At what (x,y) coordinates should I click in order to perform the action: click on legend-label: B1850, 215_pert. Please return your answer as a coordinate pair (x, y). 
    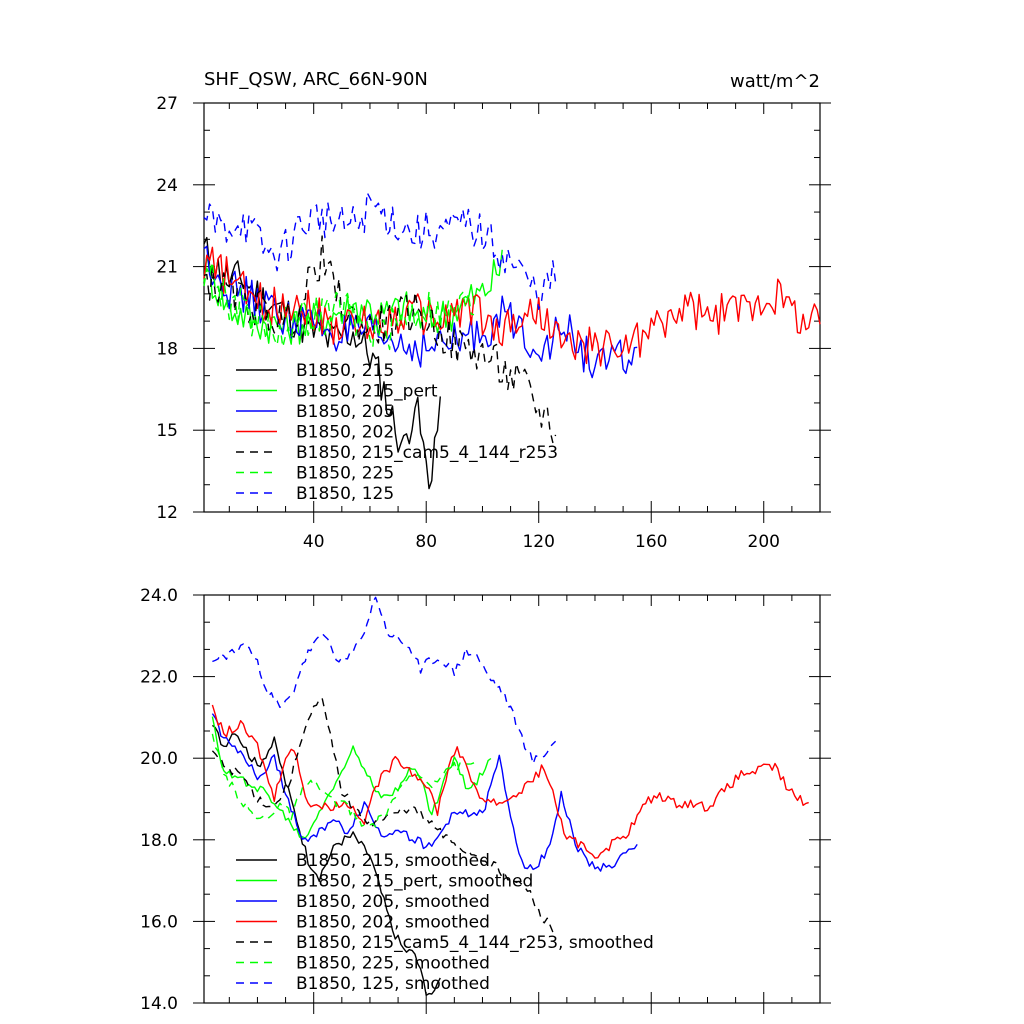
    Looking at the image, I should click on (367, 392).